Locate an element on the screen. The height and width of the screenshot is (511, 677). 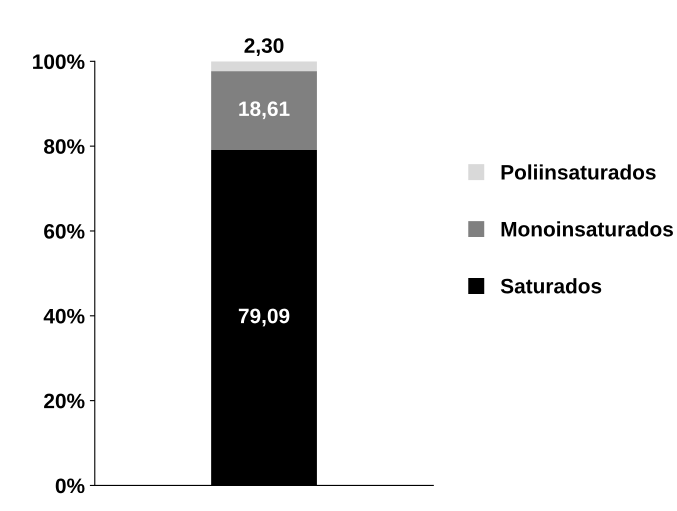
data-label: 79,09 is located at coordinates (264, 317).